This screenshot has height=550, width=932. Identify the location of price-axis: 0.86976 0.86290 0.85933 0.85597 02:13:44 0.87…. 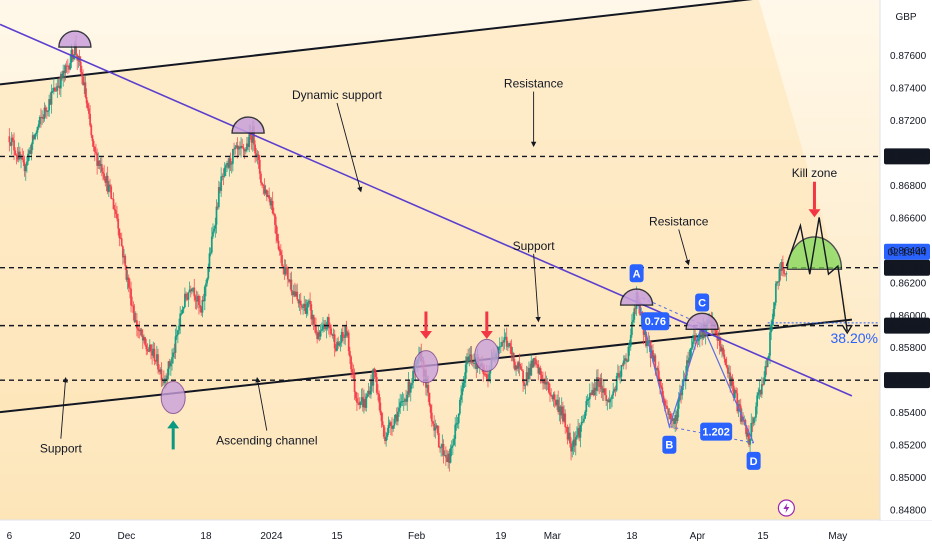
(907, 283).